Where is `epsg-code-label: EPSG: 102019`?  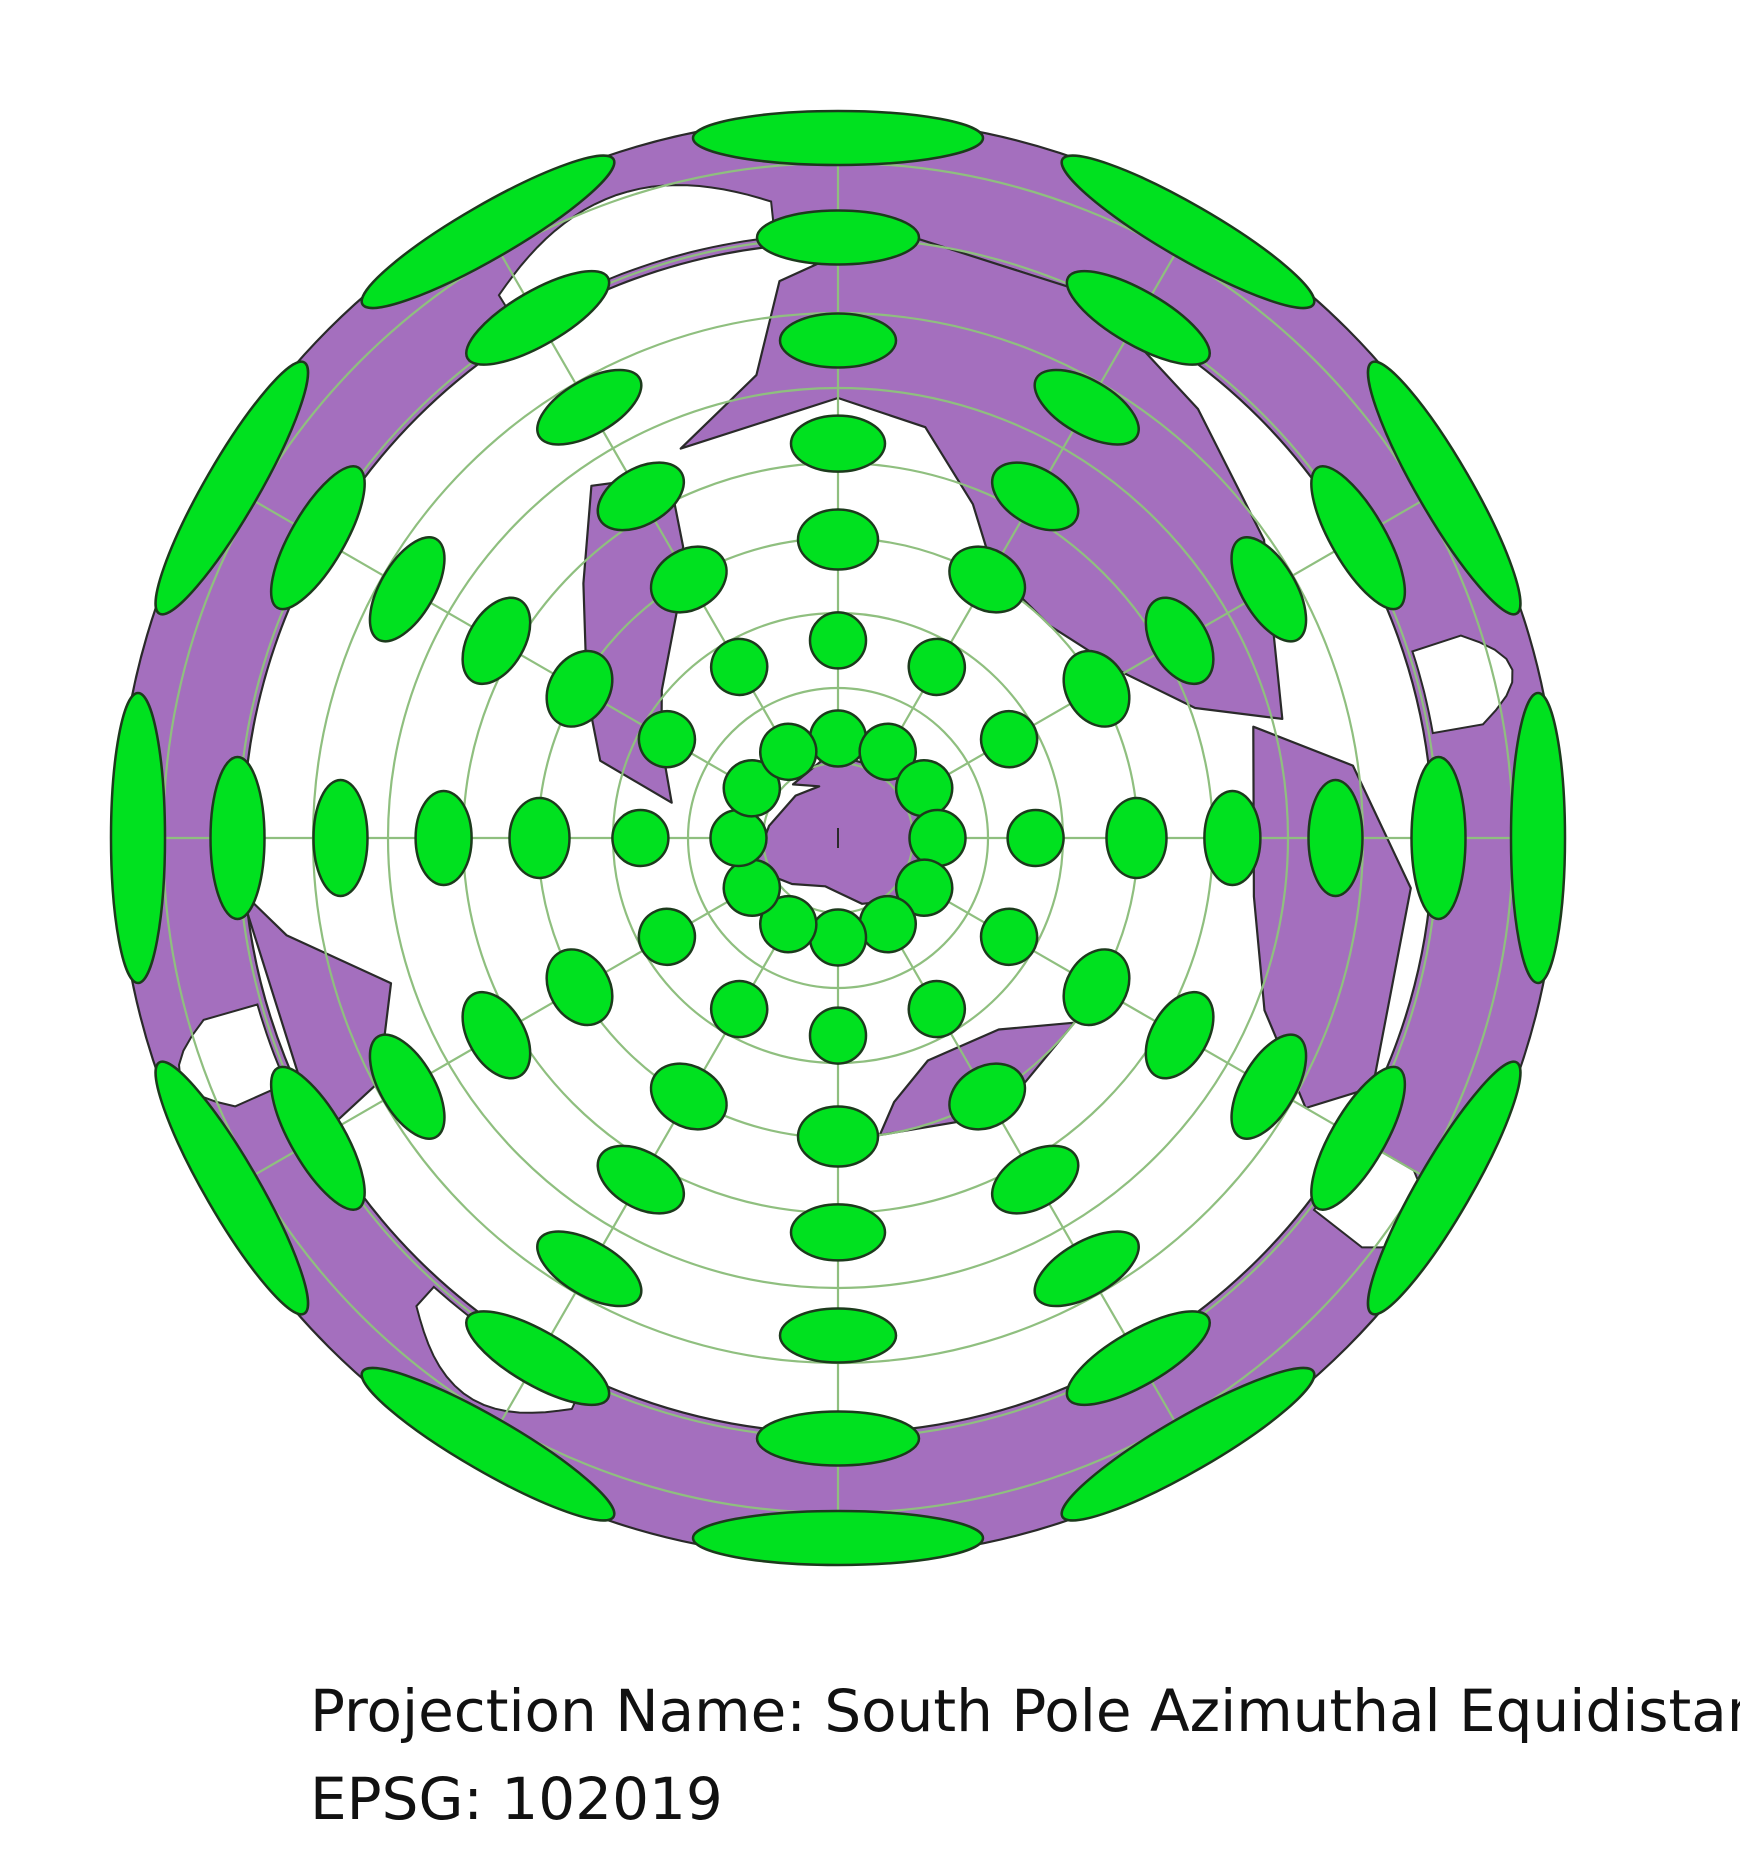
epsg-code-label: EPSG: 102019 is located at coordinates (516, 1799).